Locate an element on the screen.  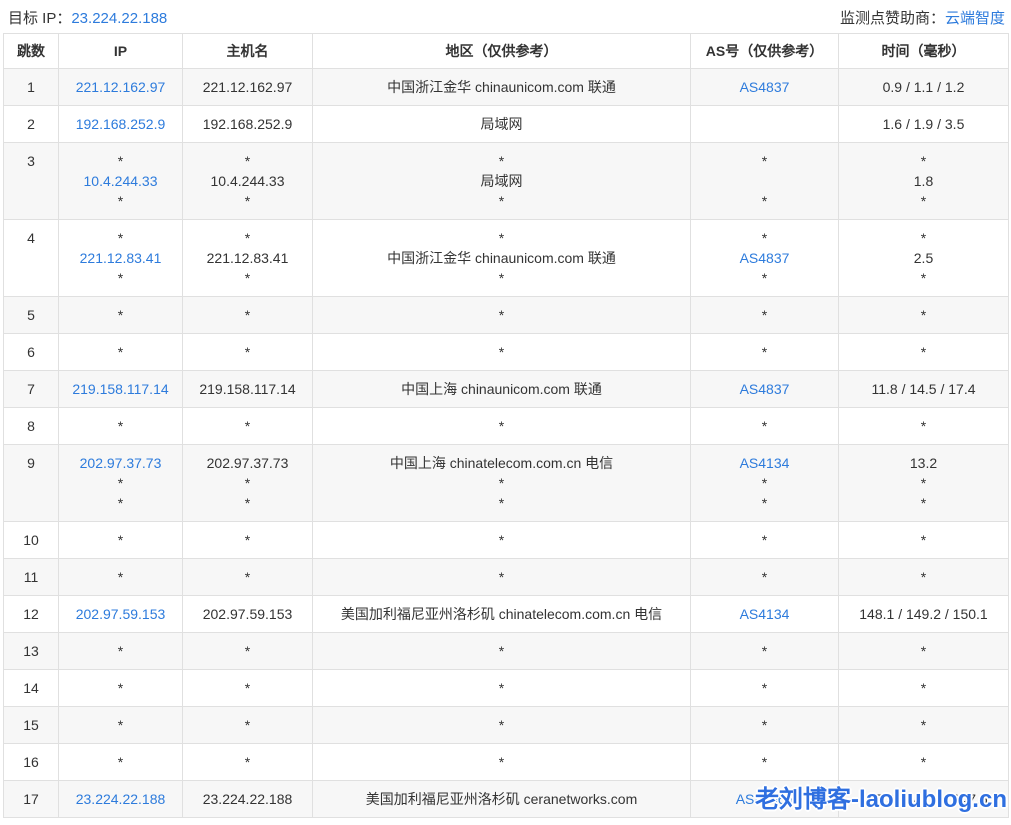
ip-line: 221.12.162.97 is located at coordinates (120, 87).